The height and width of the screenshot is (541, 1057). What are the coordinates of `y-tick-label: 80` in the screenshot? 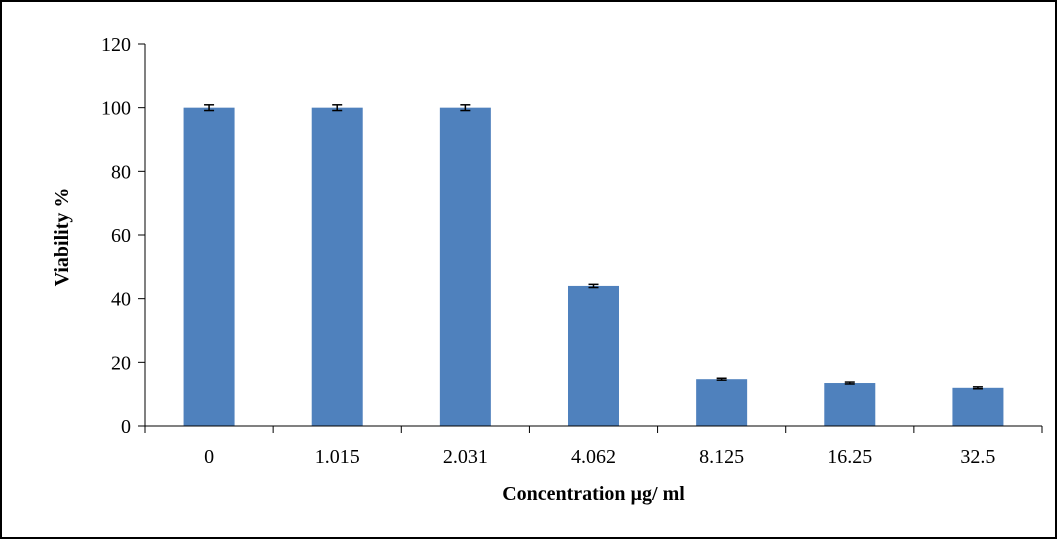 It's located at (121, 172).